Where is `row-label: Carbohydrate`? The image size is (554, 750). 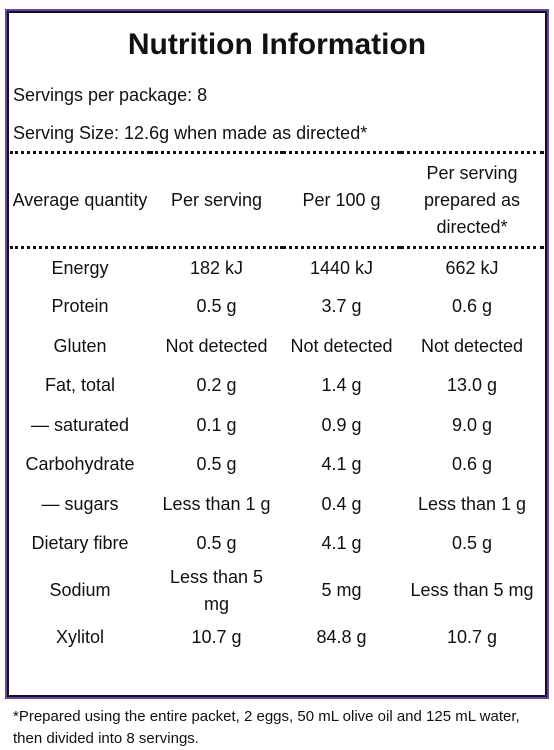 row-label: Carbohydrate is located at coordinates (80, 464).